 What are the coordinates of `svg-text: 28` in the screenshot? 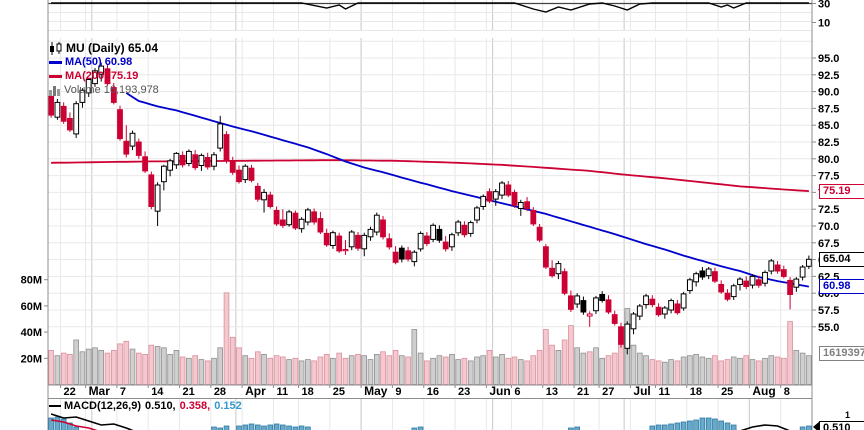 It's located at (220, 392).